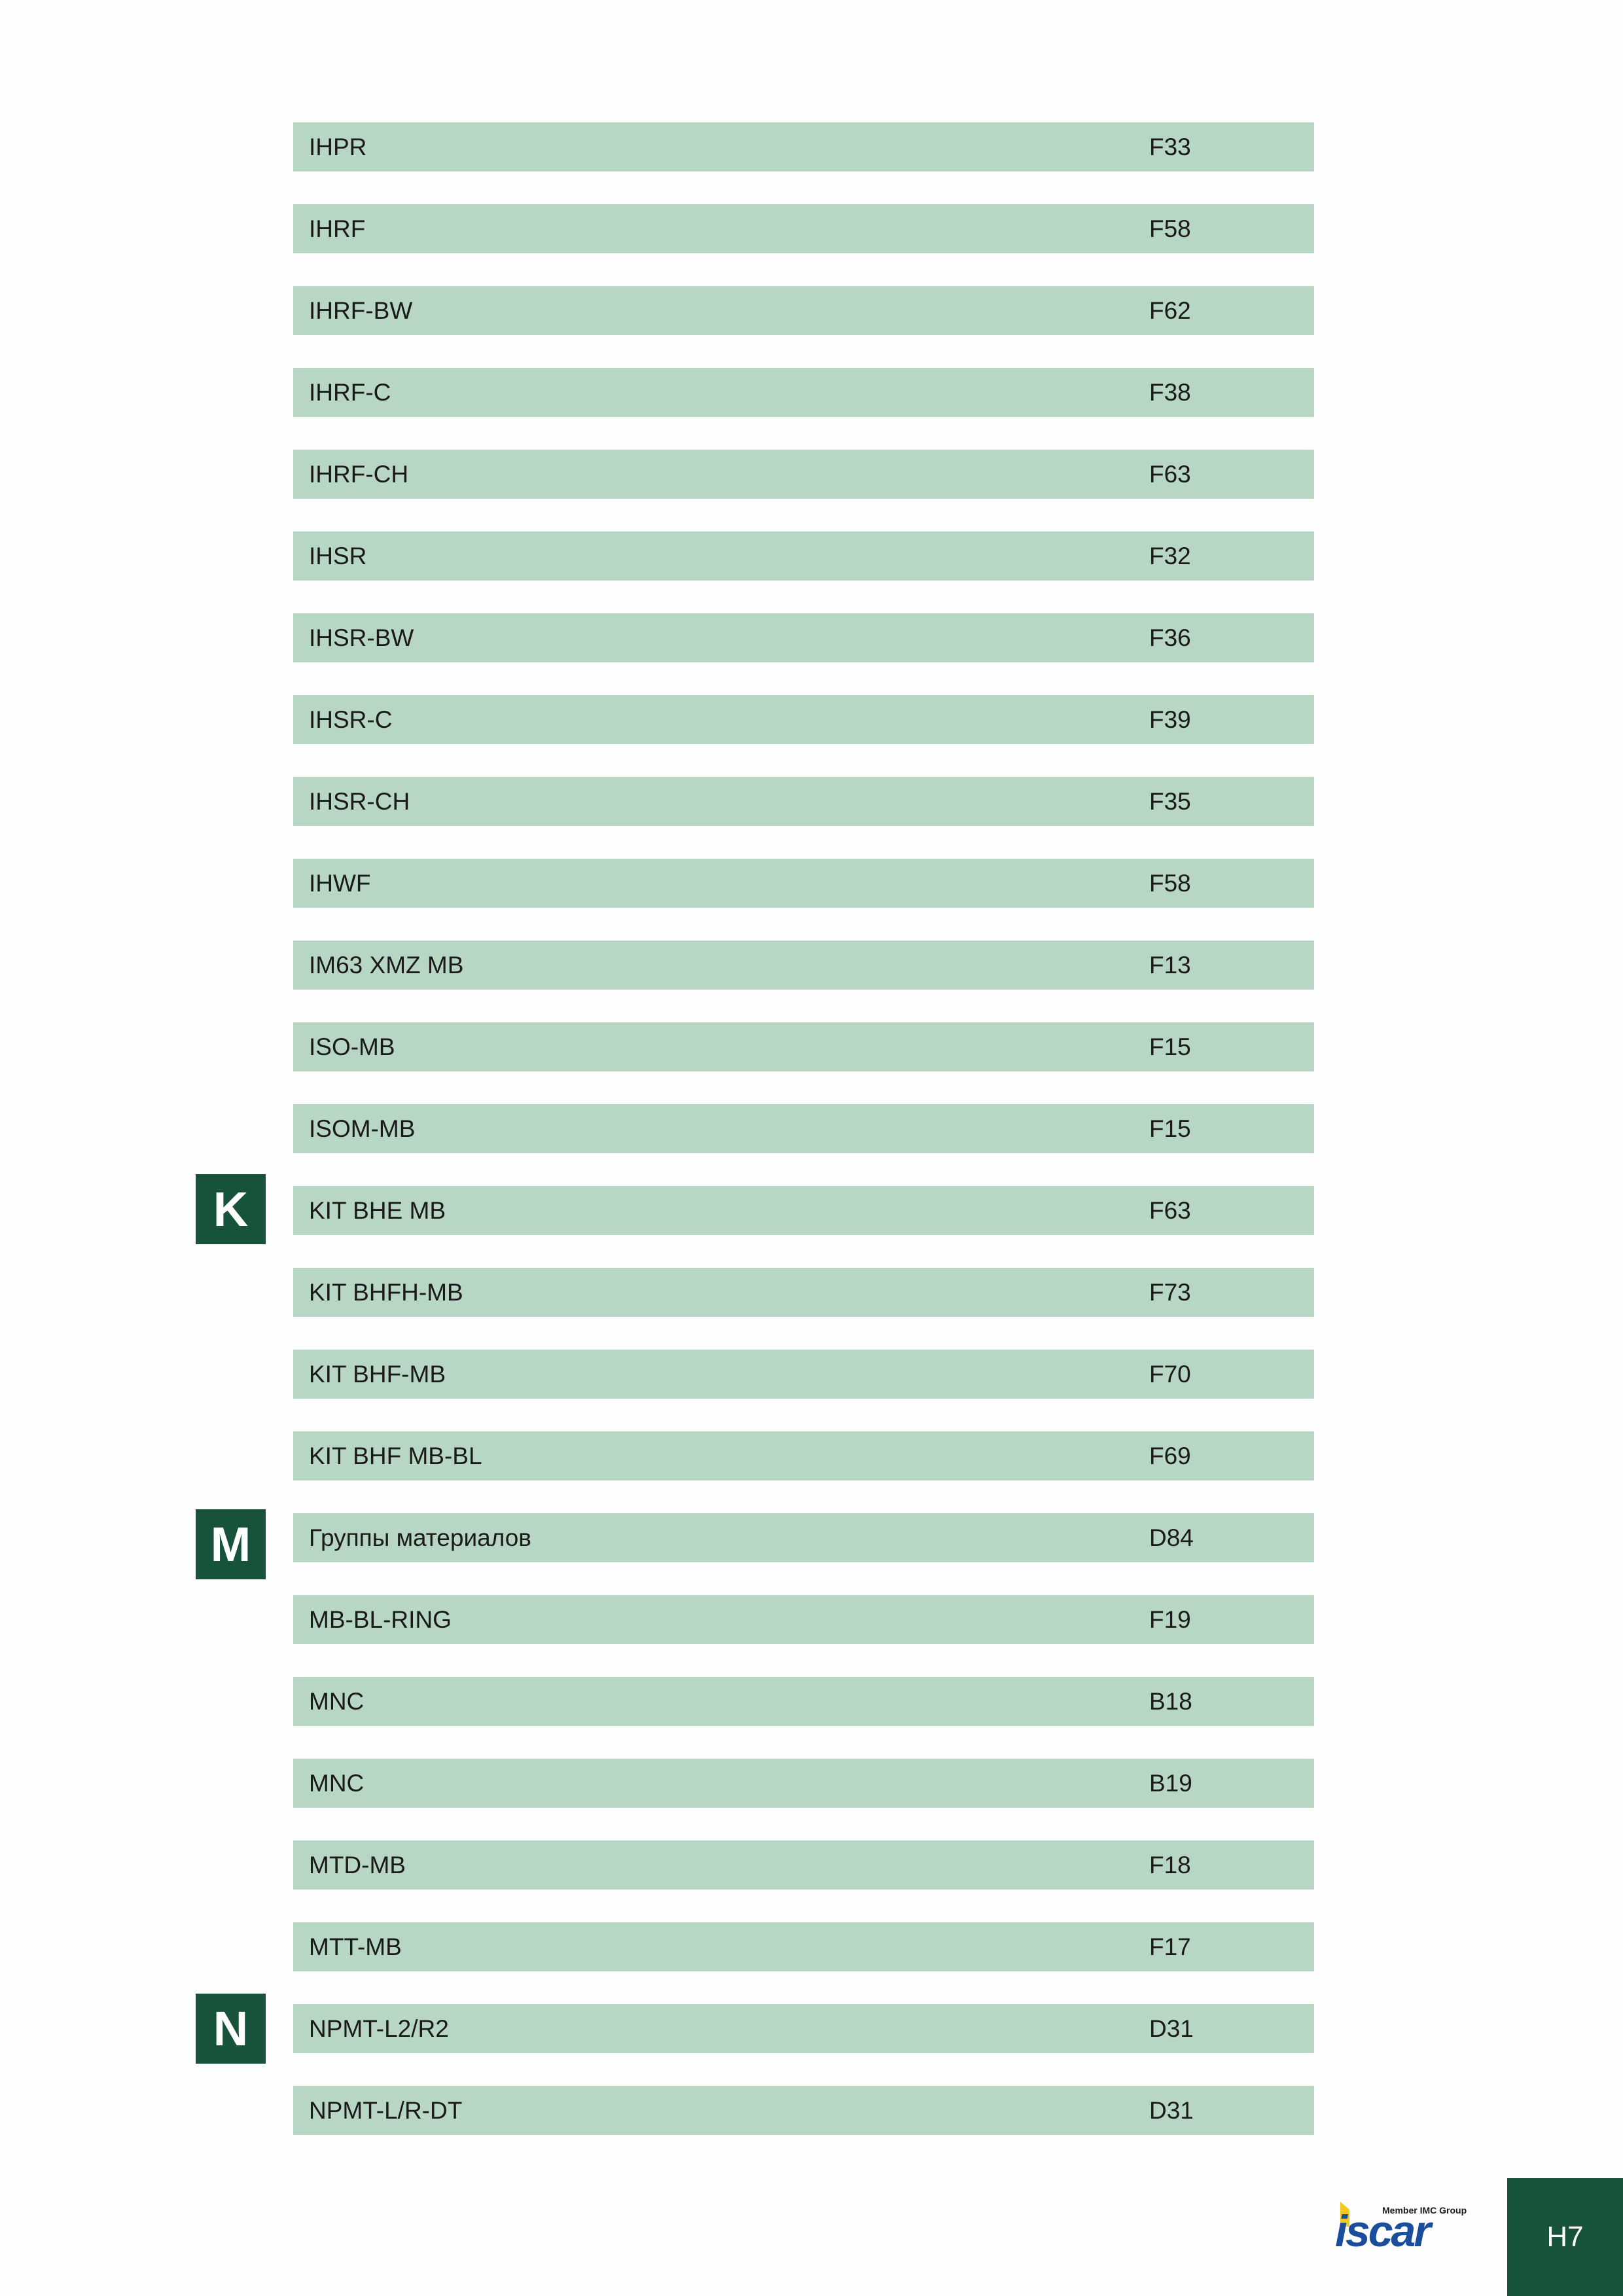 The image size is (1623, 2296). I want to click on row-page-ref: F62, so click(1170, 310).